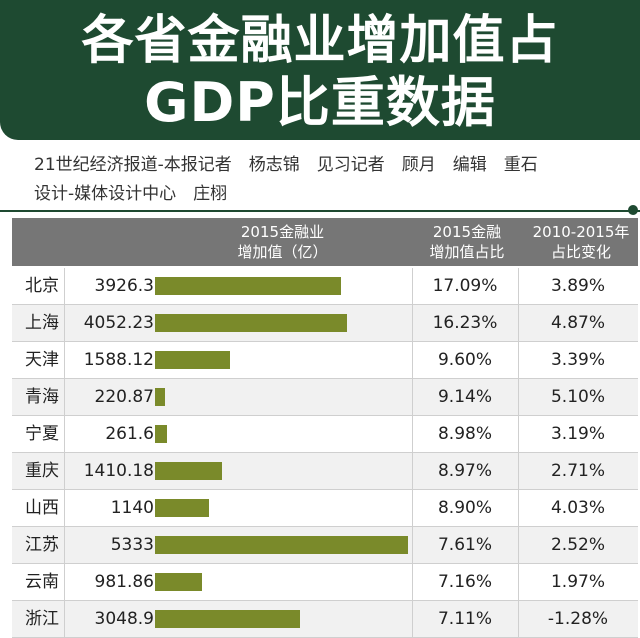  Describe the element at coordinates (325, 619) in the screenshot. I see `table-row: 浙江 3048.9 7.11% -1.28%` at that location.